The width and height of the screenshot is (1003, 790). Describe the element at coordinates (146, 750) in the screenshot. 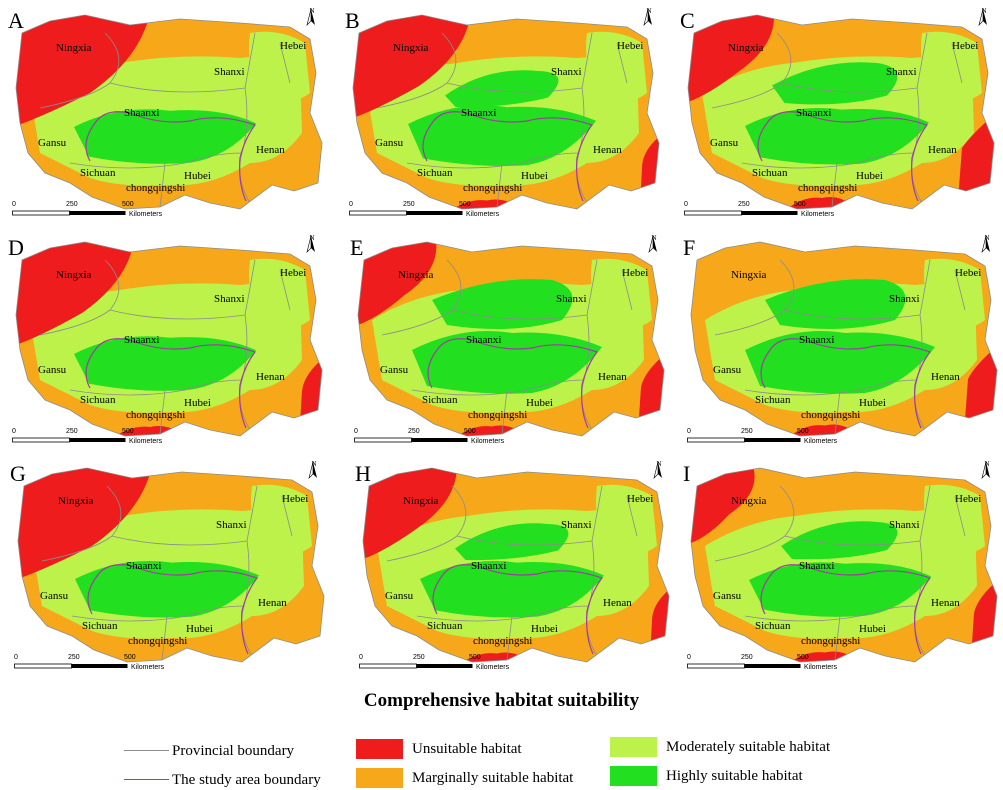

I see `legend-provincial-line` at that location.